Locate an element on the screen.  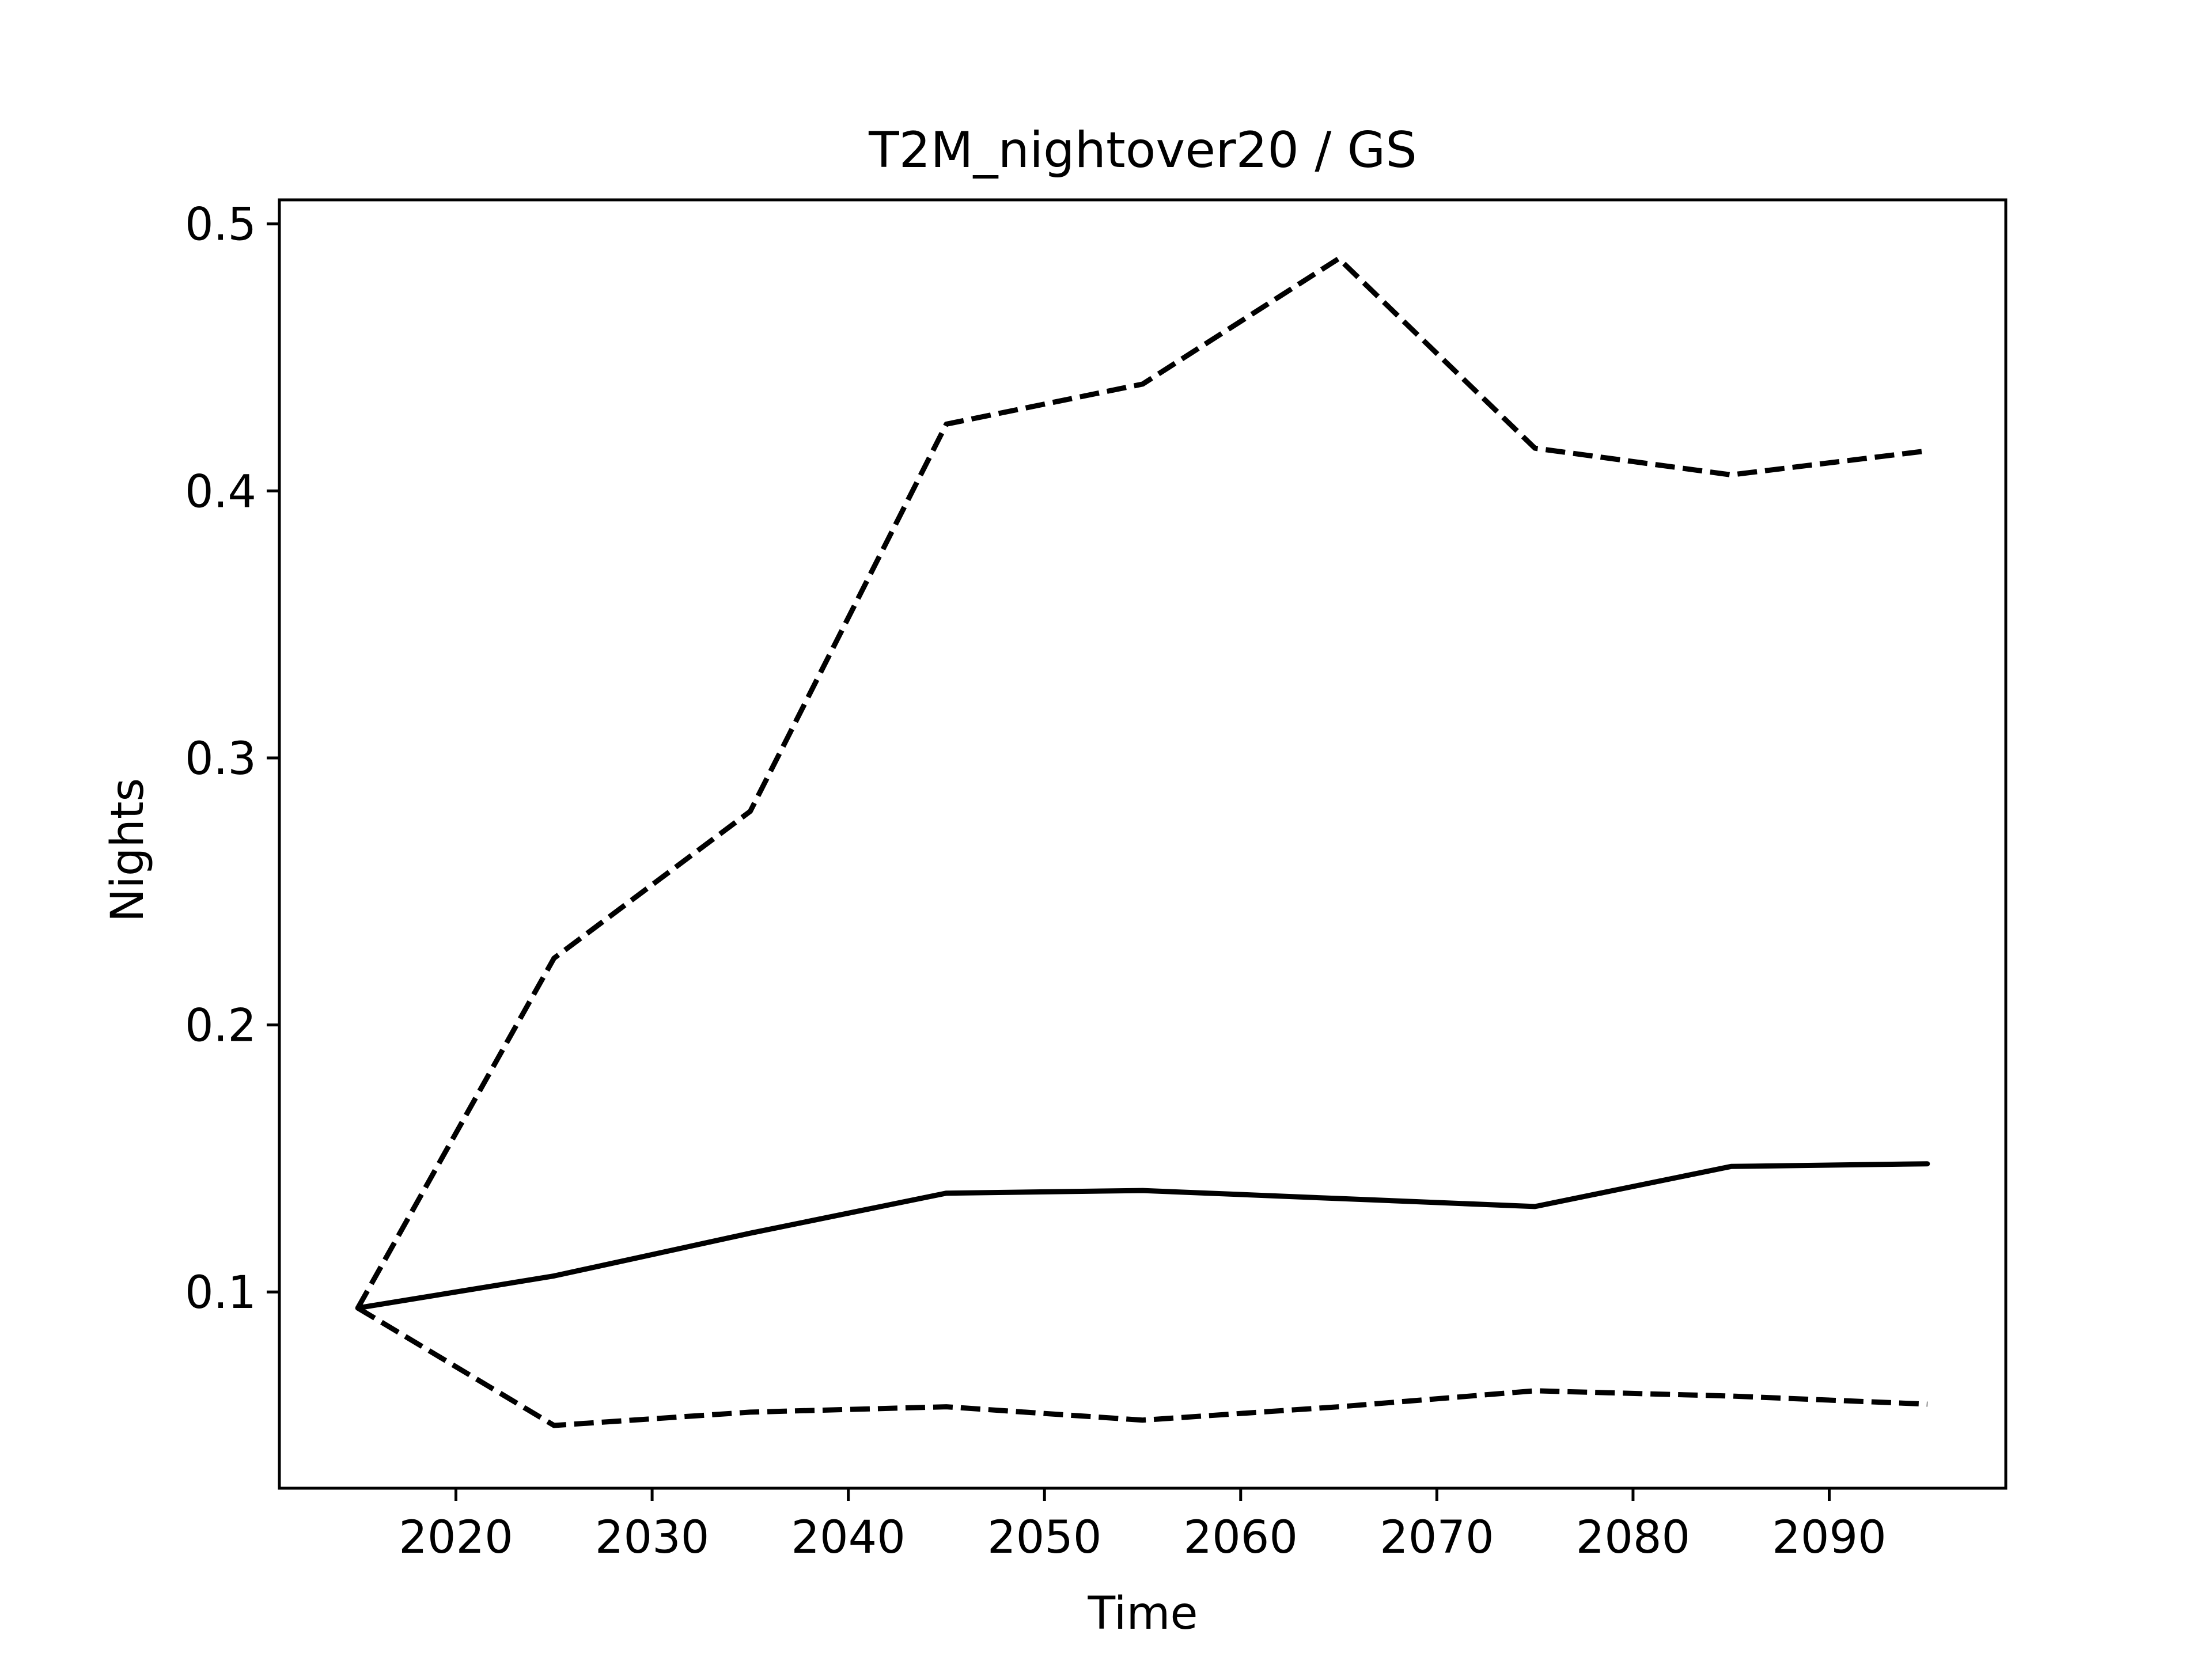
x-axis-label: Time is located at coordinates (1143, 1614).